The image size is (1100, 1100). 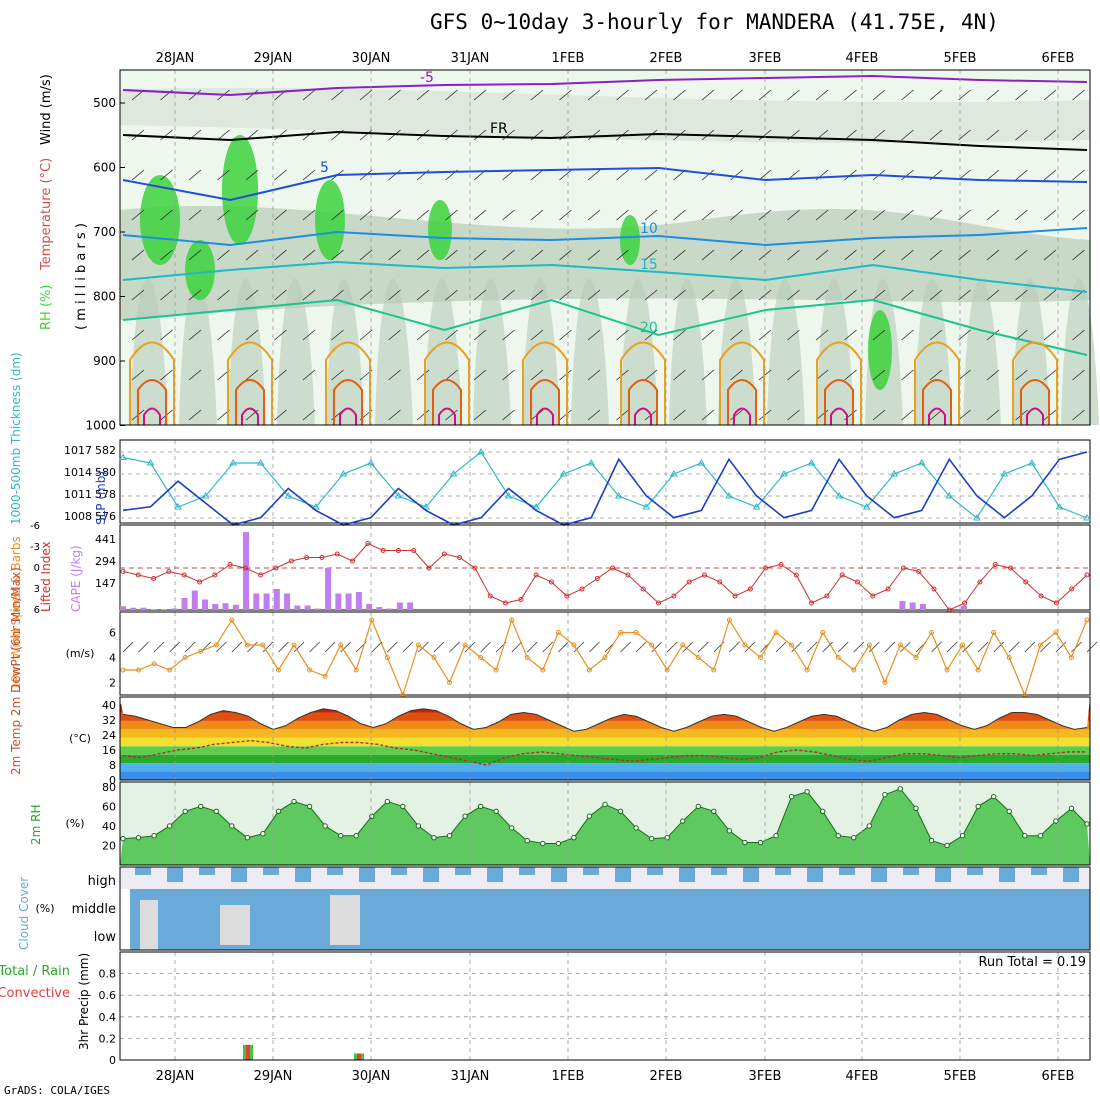 I want to click on lifted-tick-label: 0, so click(x=37, y=568).